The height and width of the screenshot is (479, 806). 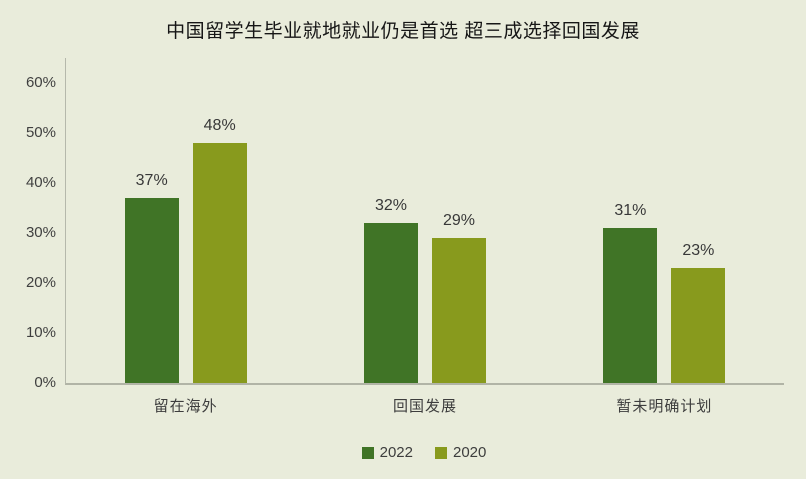 I want to click on category-label: 回国发展, so click(x=424, y=406).